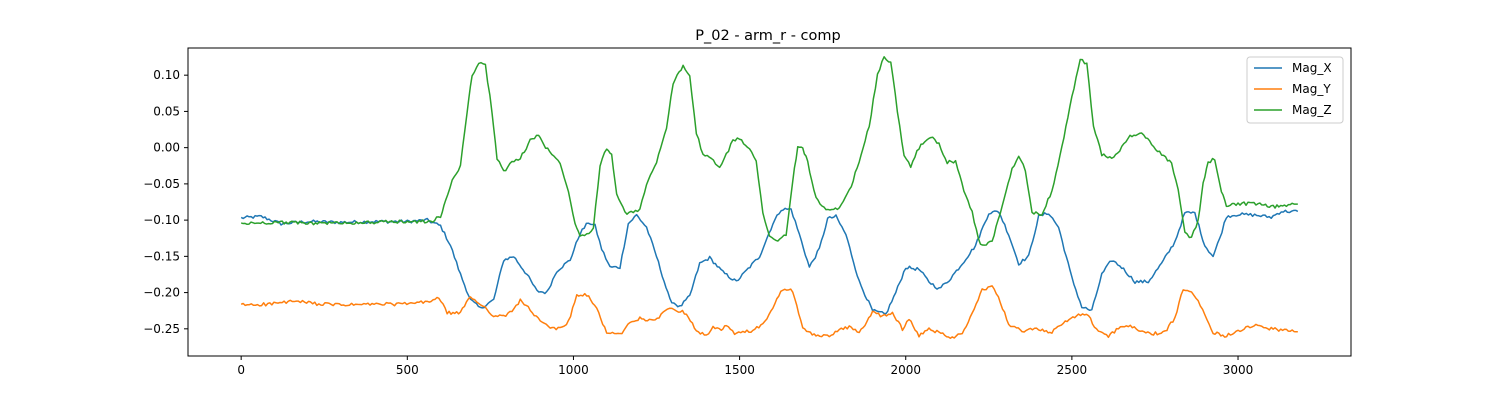 This screenshot has width=1500, height=400. Describe the element at coordinates (1238, 370) in the screenshot. I see `x-tick-label: 3000` at that location.